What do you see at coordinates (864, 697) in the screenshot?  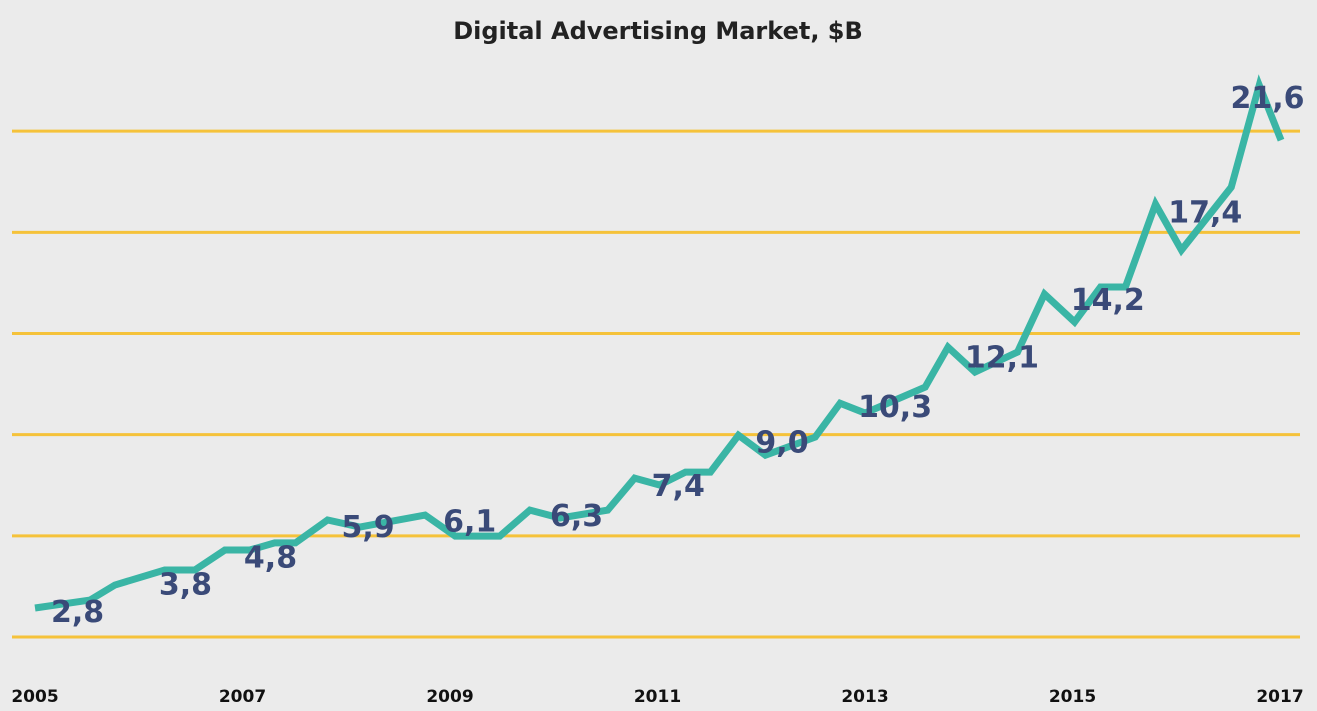 I see `x-tick-label: 2013` at bounding box center [864, 697].